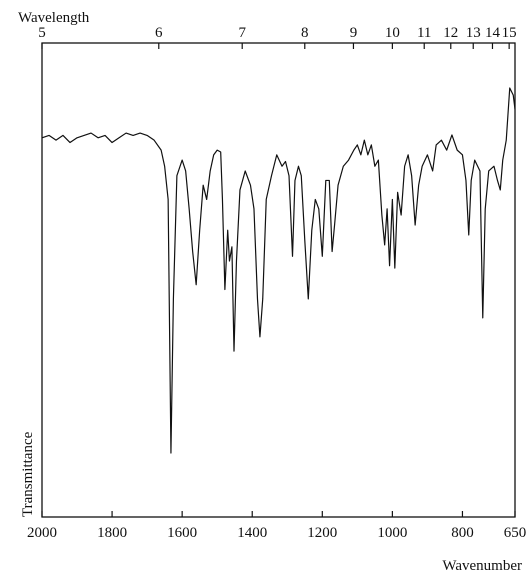 The image size is (529, 588). I want to click on x2-tick-label: 8, so click(305, 33).